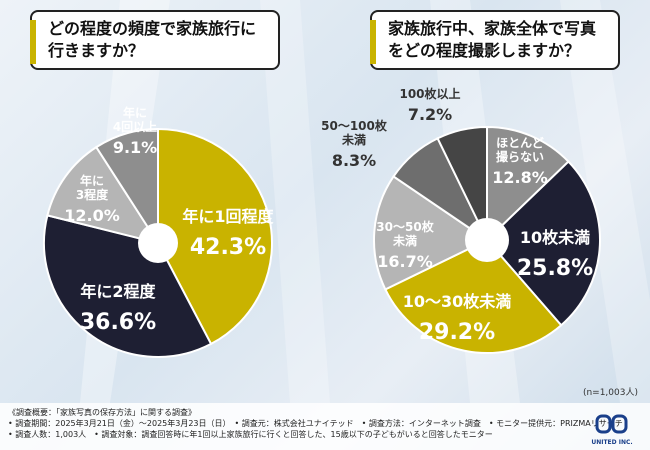  I want to click on pie1-value-1: 42.3%, so click(228, 247).